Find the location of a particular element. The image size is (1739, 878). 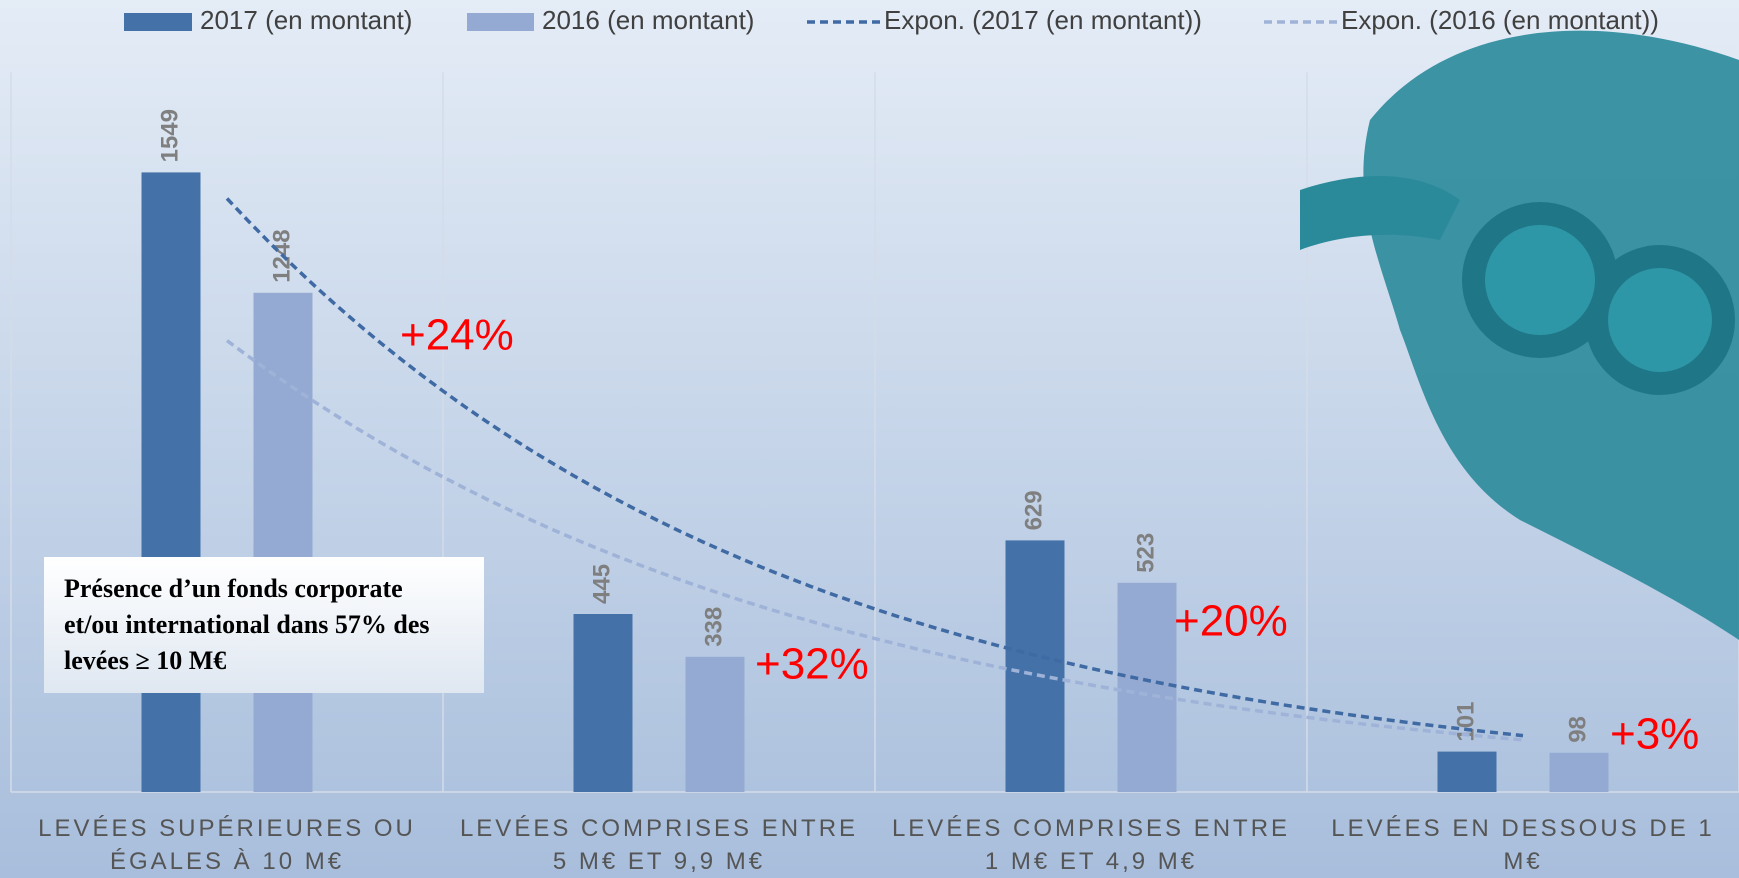

data-label: 1549 is located at coordinates (169, 135).